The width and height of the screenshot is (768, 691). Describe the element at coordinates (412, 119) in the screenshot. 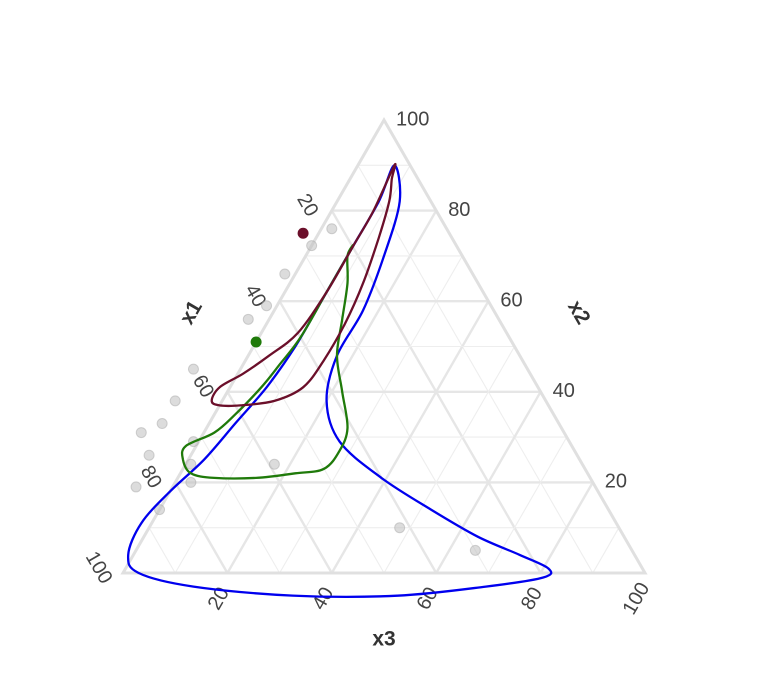

I see `x2-tick-100: 100` at that location.